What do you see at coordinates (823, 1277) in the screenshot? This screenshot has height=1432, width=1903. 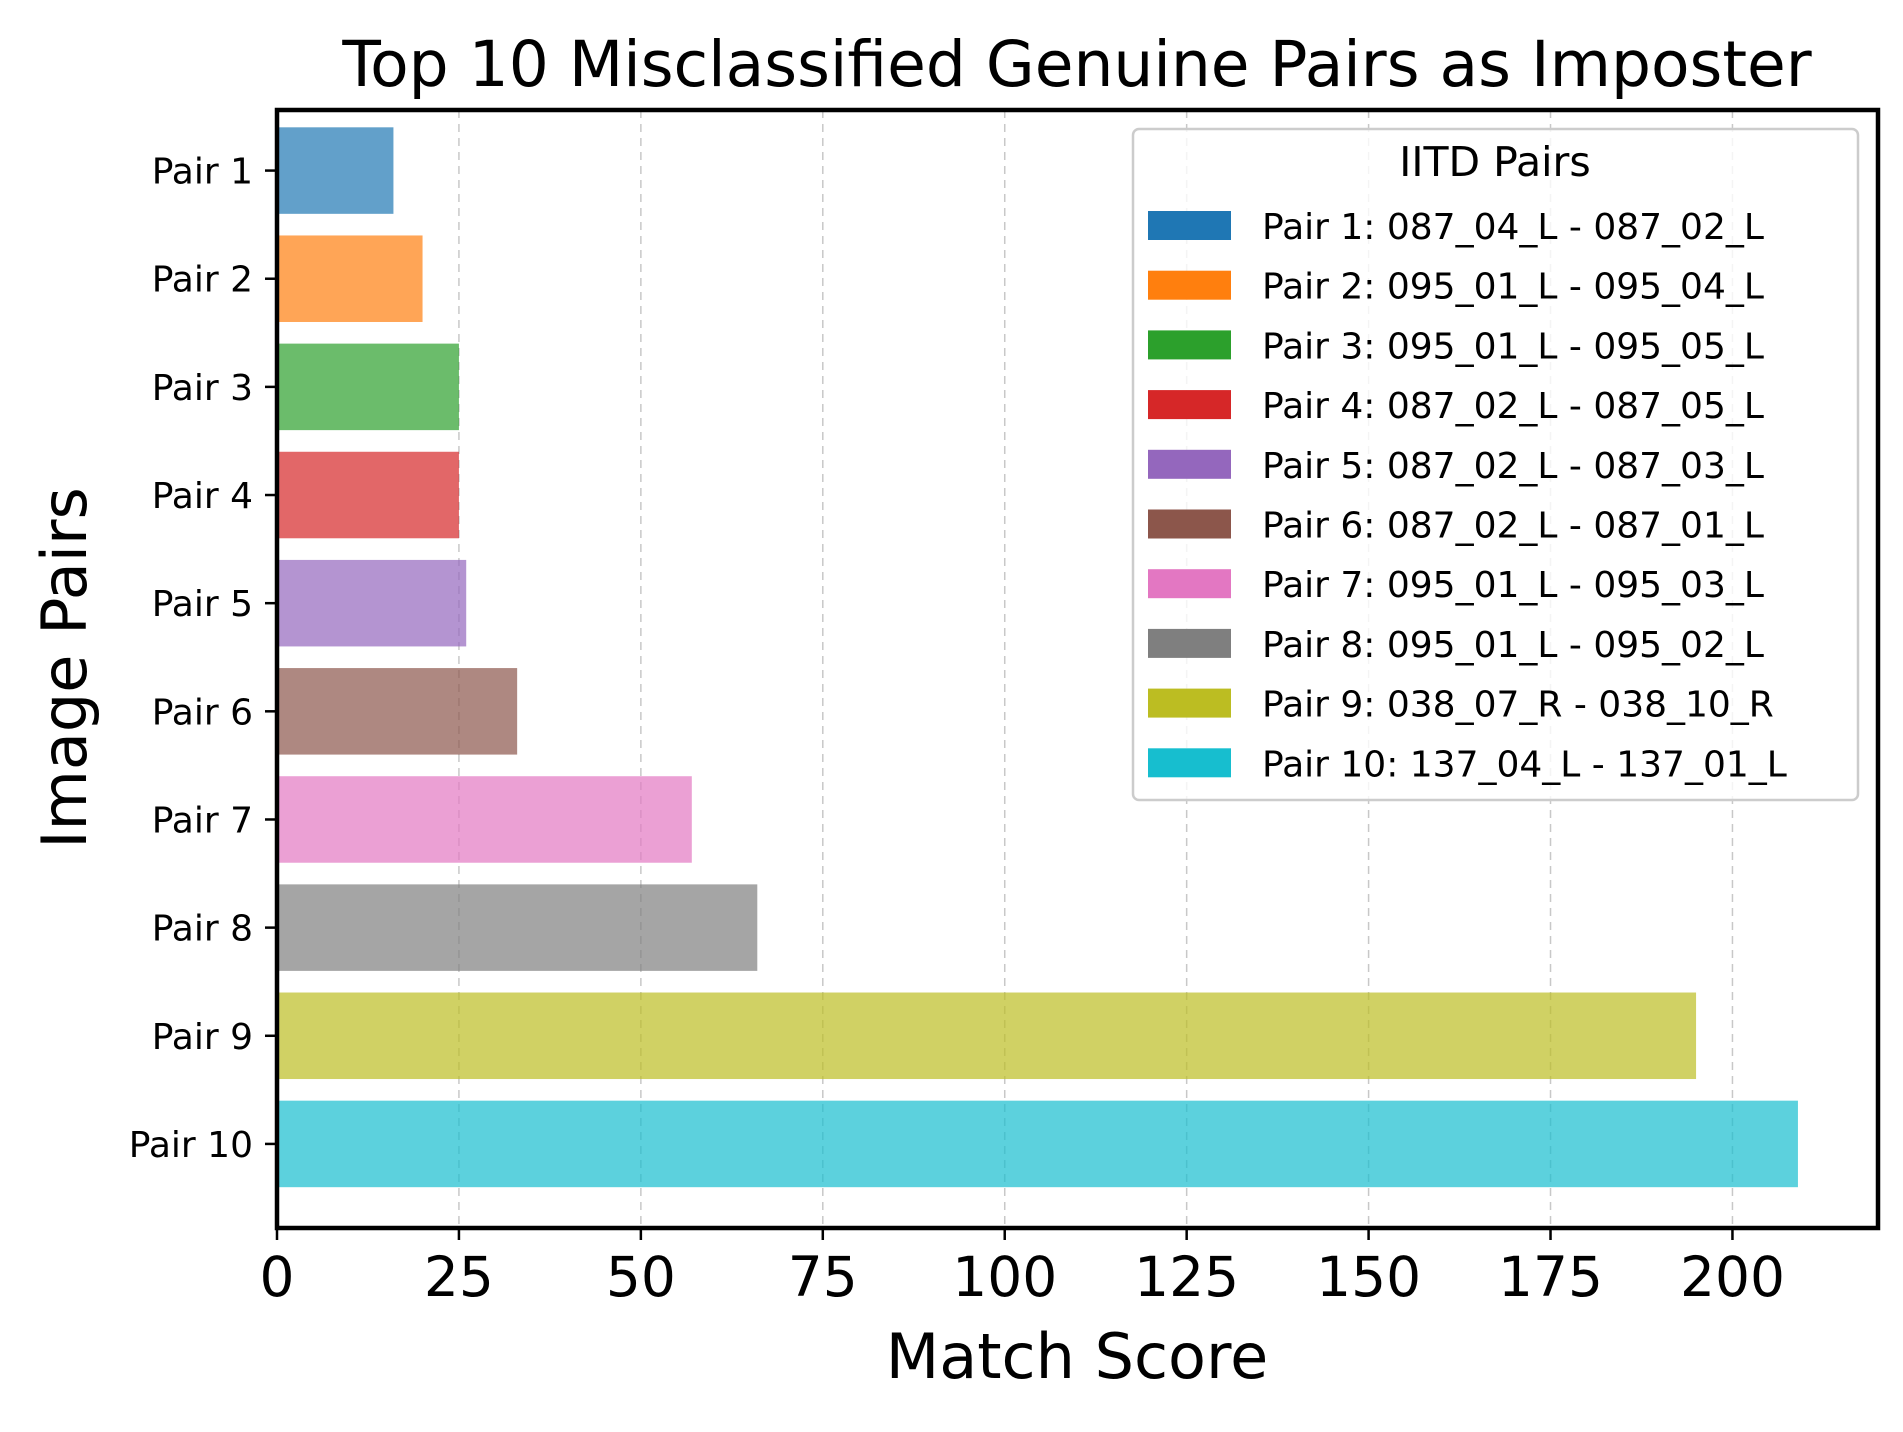 I see `x-tick-label: 75` at bounding box center [823, 1277].